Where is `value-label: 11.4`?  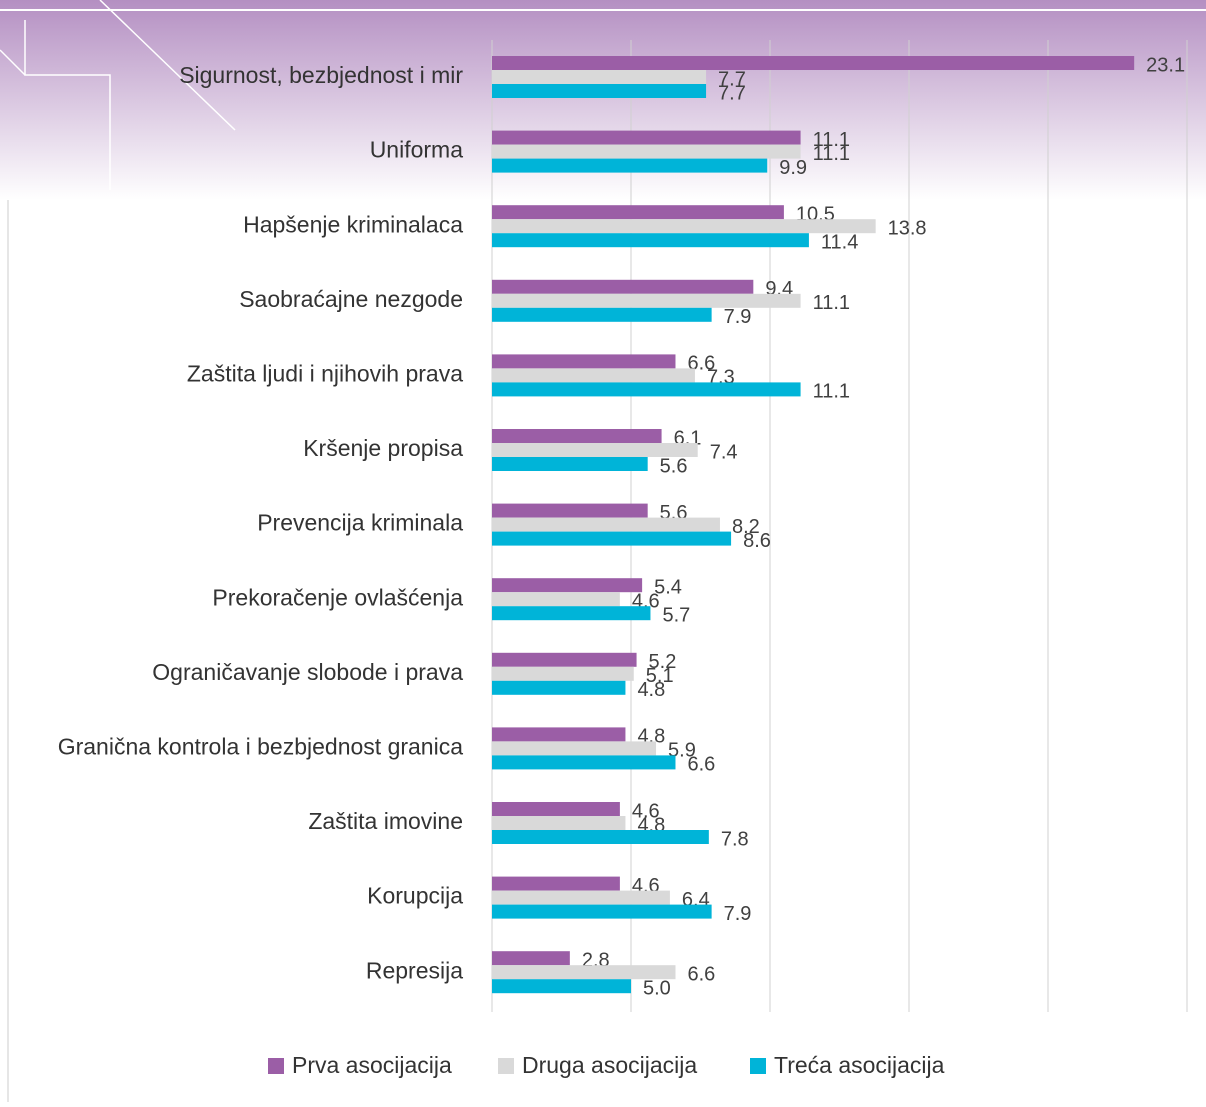 value-label: 11.4 is located at coordinates (839, 242).